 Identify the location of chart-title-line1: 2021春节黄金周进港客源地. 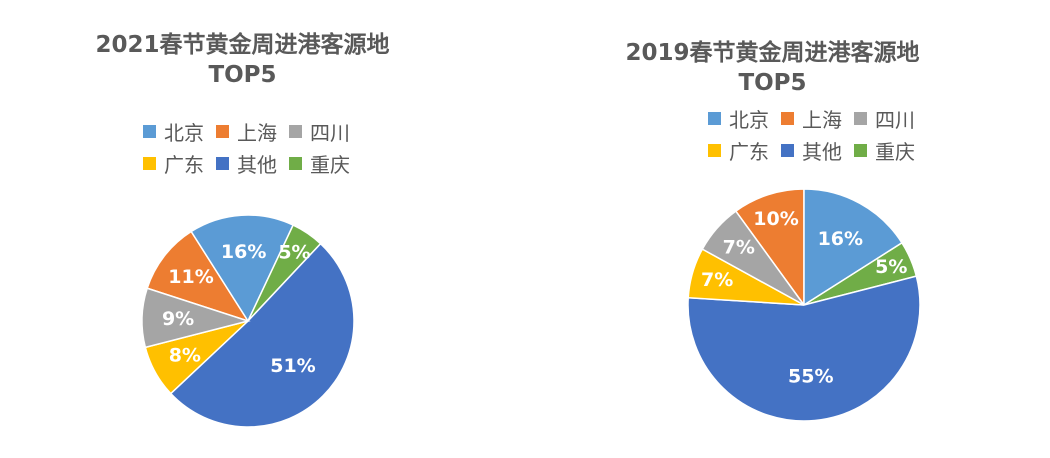
(242, 45).